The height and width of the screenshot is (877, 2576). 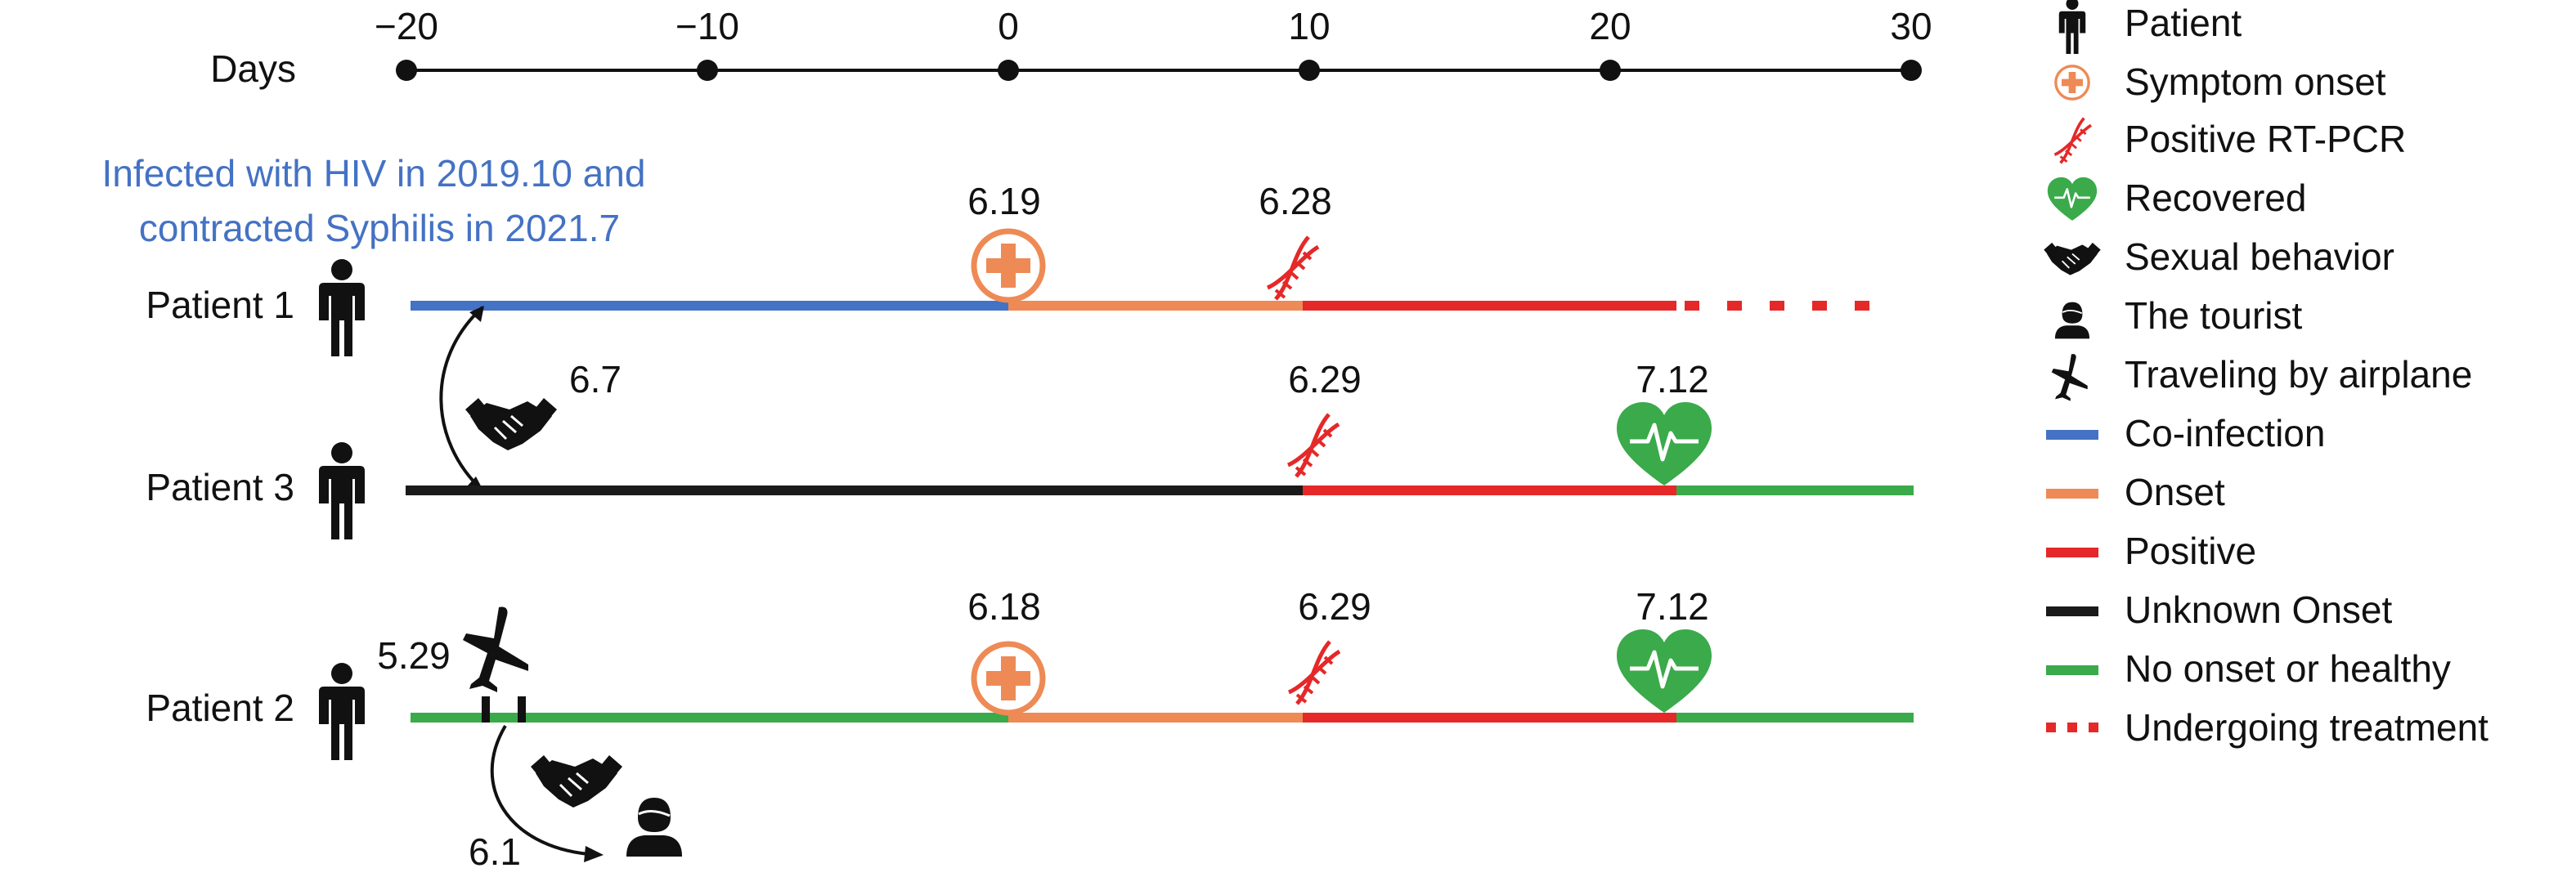 What do you see at coordinates (379, 228) in the screenshot?
I see `hiv-annotation-line2: contracted Syphilis in 2021.7` at bounding box center [379, 228].